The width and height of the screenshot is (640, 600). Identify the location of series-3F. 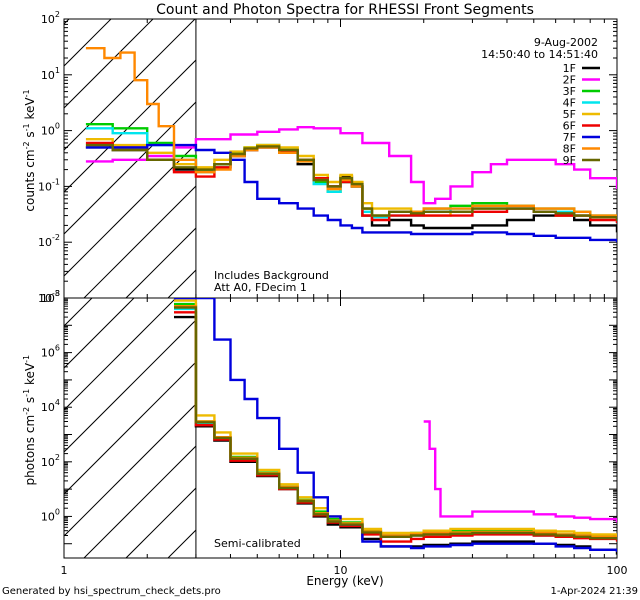
(351, 171).